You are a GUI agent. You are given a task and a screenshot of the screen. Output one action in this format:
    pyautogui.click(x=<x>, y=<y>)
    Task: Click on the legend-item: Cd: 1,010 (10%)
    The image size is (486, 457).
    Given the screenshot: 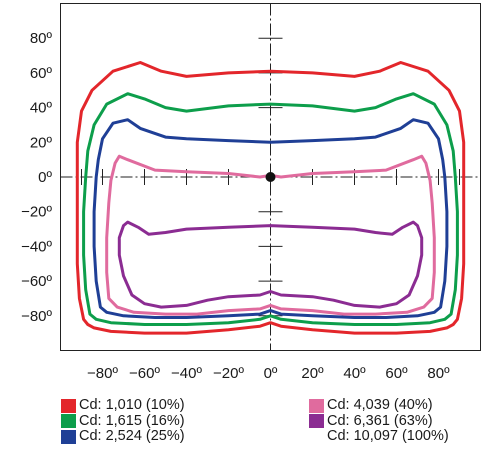 What is the action you would take?
    pyautogui.click(x=123, y=405)
    